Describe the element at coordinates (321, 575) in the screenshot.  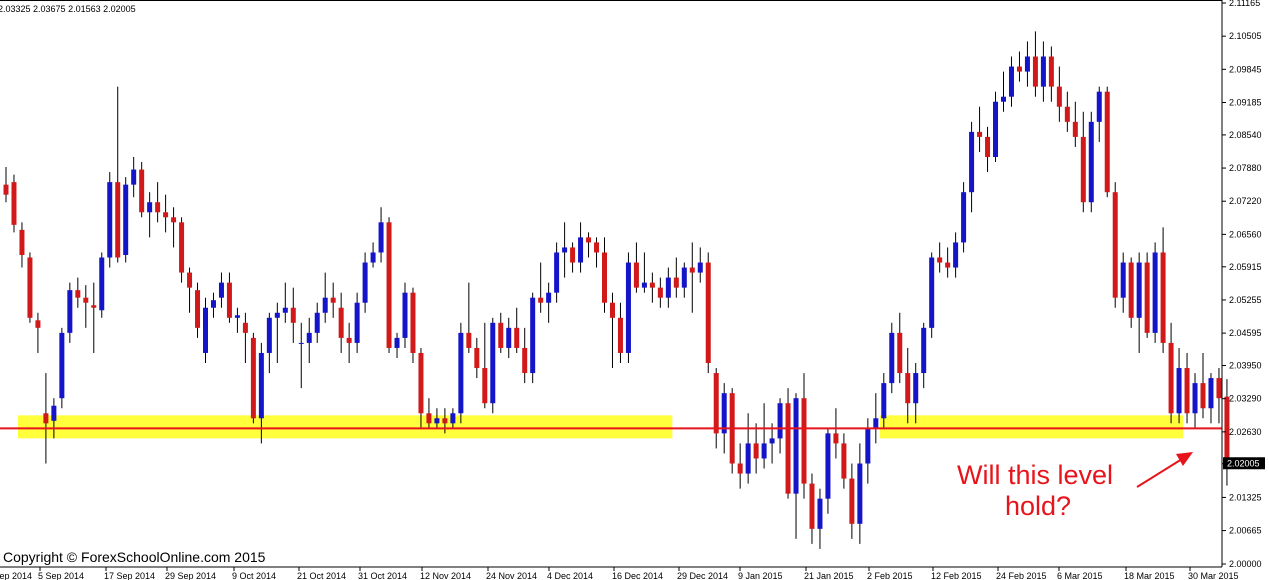
I see `x-tick-label: 21 Oct 2014` at that location.